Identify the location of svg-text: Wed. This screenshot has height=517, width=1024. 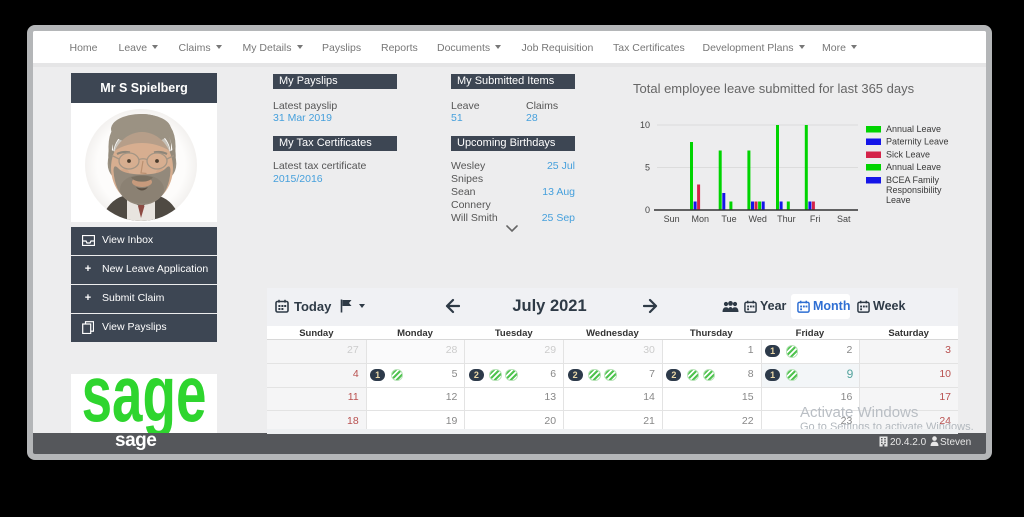
(758, 219).